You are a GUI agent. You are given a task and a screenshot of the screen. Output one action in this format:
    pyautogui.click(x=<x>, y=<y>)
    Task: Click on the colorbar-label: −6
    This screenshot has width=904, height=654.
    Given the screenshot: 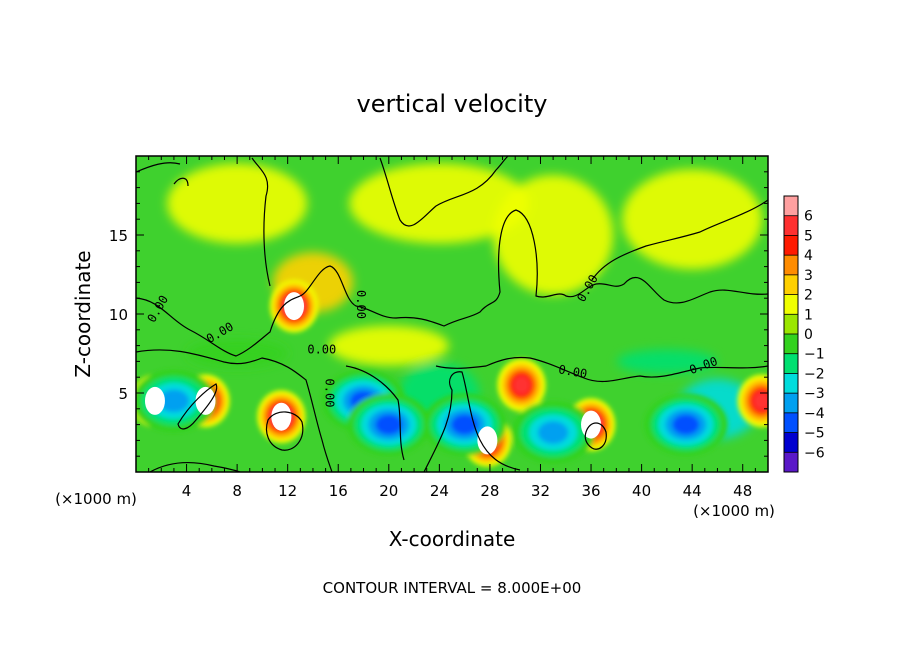 What is the action you would take?
    pyautogui.click(x=814, y=453)
    